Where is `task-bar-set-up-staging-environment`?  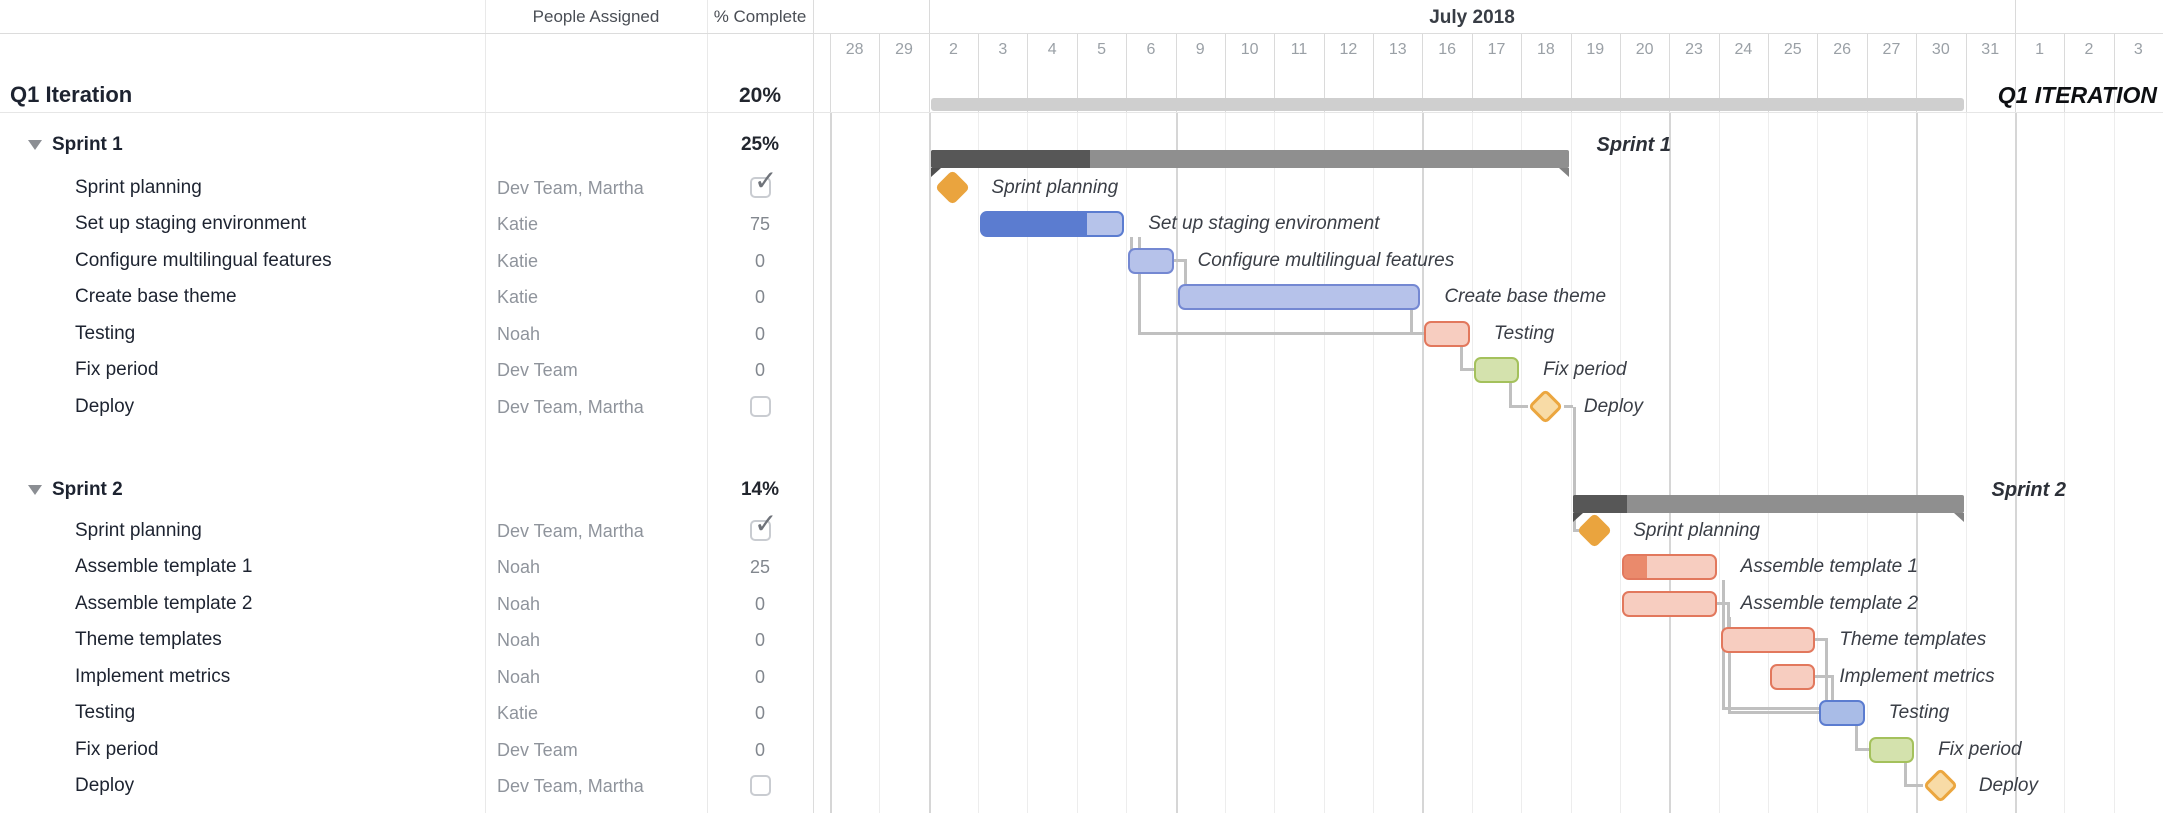
task-bar-set-up-staging-environment is located at coordinates (1052, 224).